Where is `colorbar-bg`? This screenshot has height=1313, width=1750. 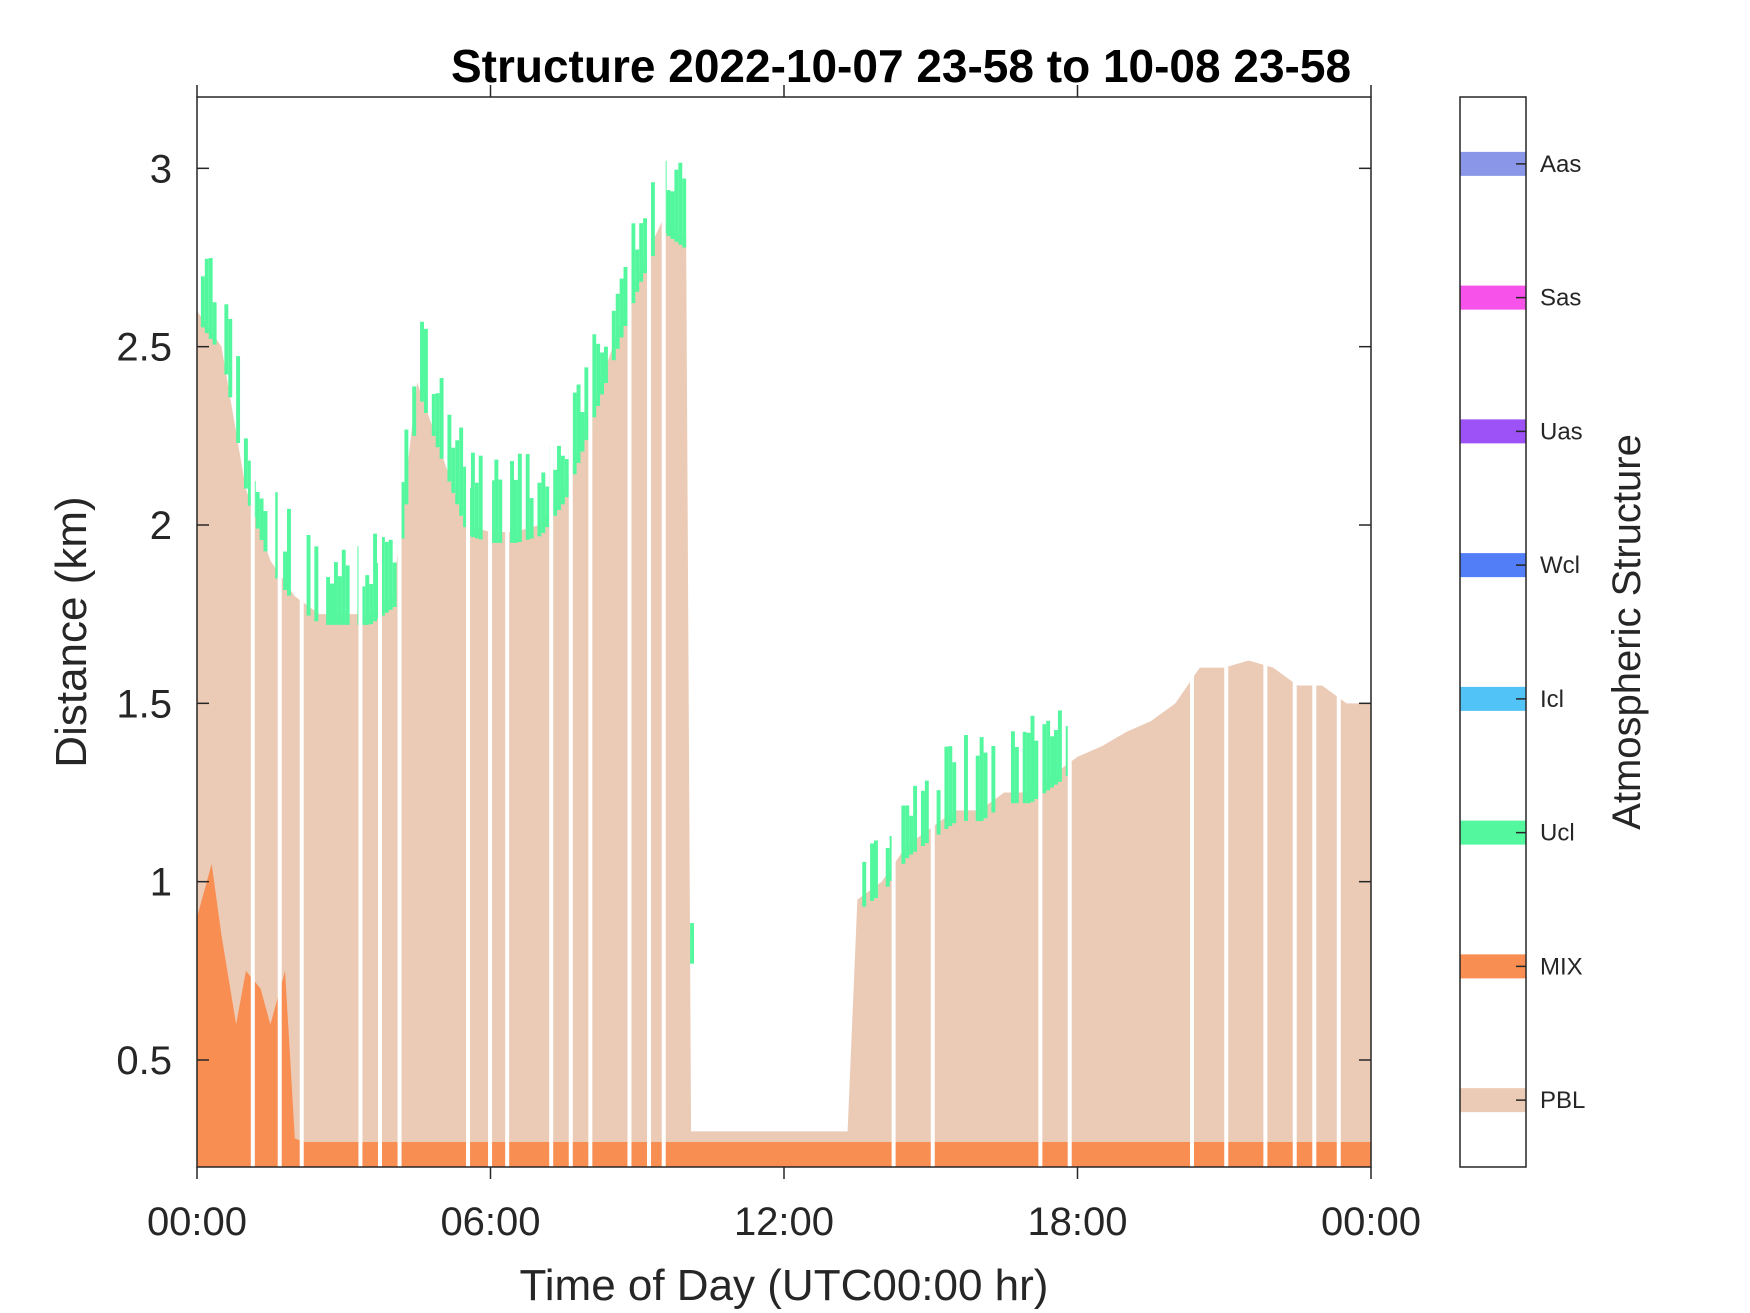
colorbar-bg is located at coordinates (1493, 632).